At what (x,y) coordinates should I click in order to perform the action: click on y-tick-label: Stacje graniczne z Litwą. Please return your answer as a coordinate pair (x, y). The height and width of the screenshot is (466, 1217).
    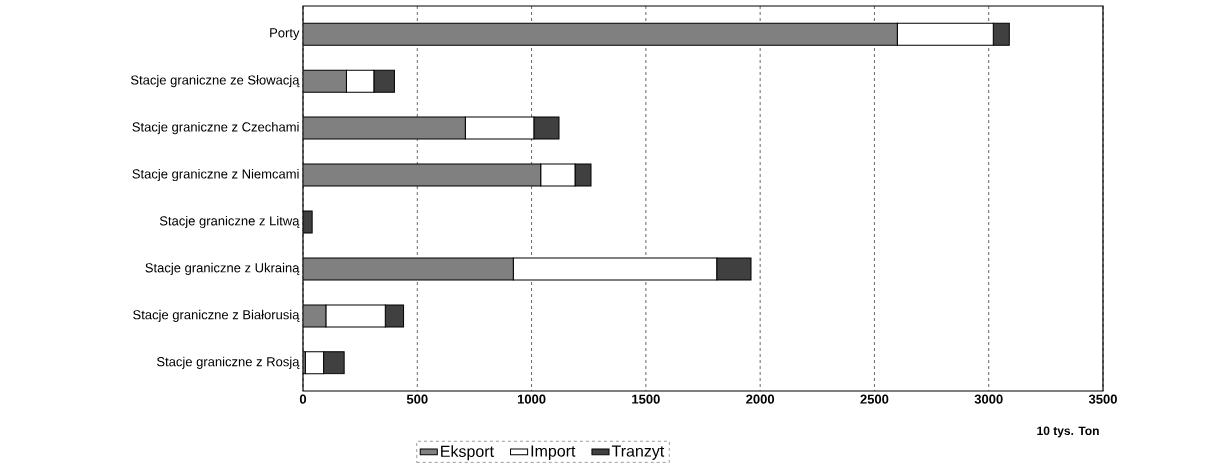
    Looking at the image, I should click on (229, 222).